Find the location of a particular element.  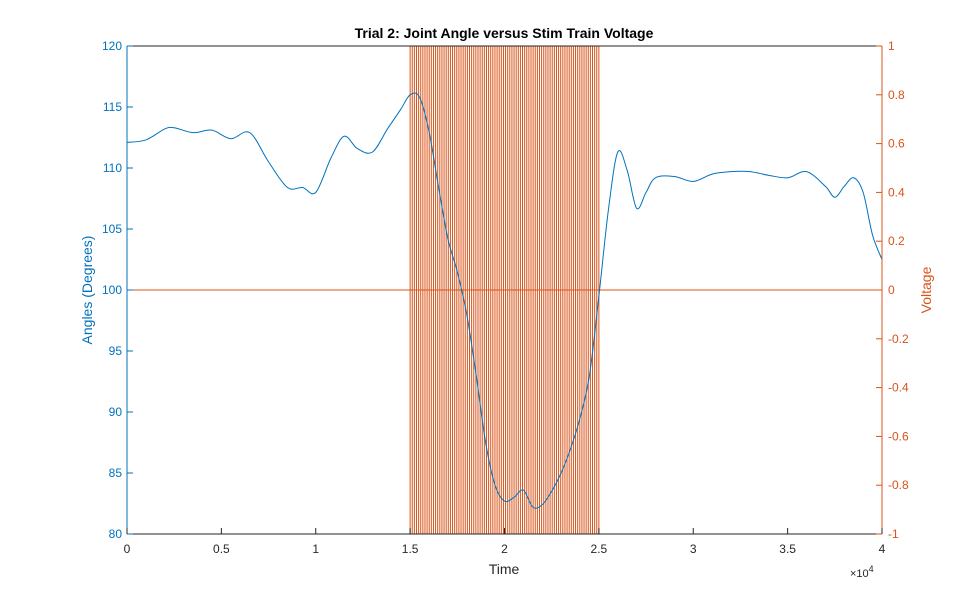

left-y-tick-label: 80 is located at coordinates (116, 534).